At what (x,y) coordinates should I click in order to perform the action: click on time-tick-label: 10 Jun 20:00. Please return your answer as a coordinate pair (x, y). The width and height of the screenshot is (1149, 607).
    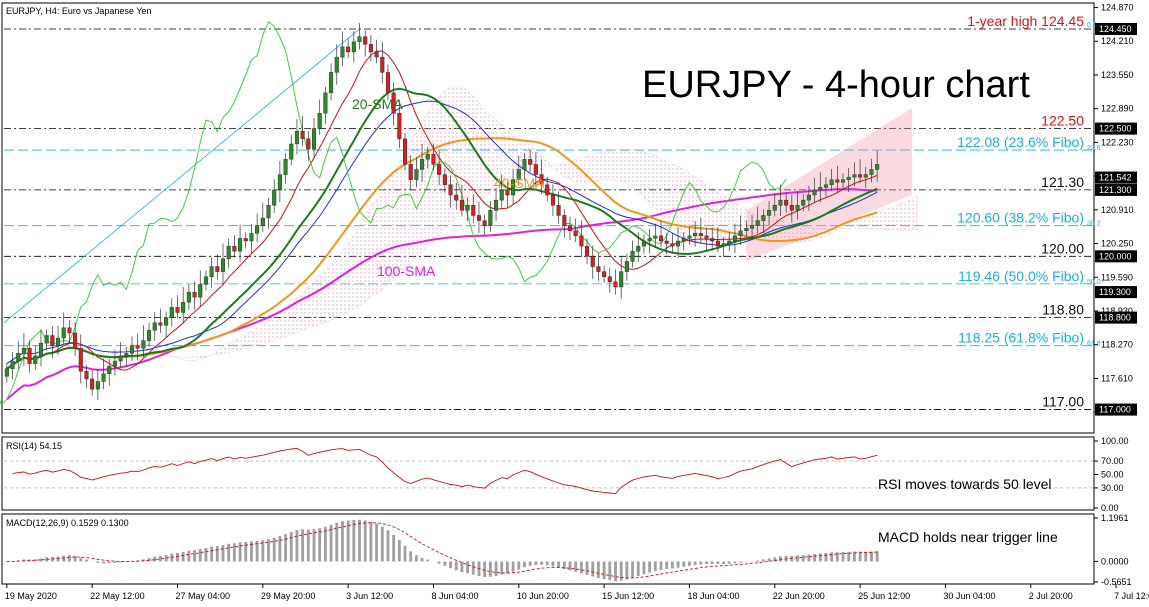
    Looking at the image, I should click on (543, 596).